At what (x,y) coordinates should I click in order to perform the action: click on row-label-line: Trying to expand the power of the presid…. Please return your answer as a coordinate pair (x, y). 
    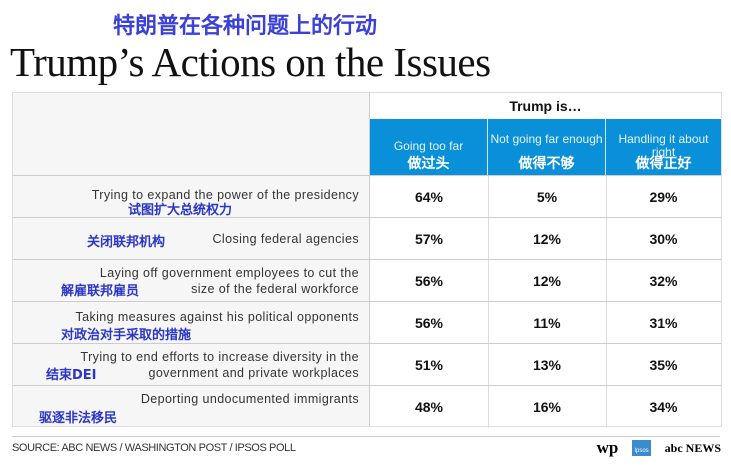
    Looking at the image, I should click on (225, 195).